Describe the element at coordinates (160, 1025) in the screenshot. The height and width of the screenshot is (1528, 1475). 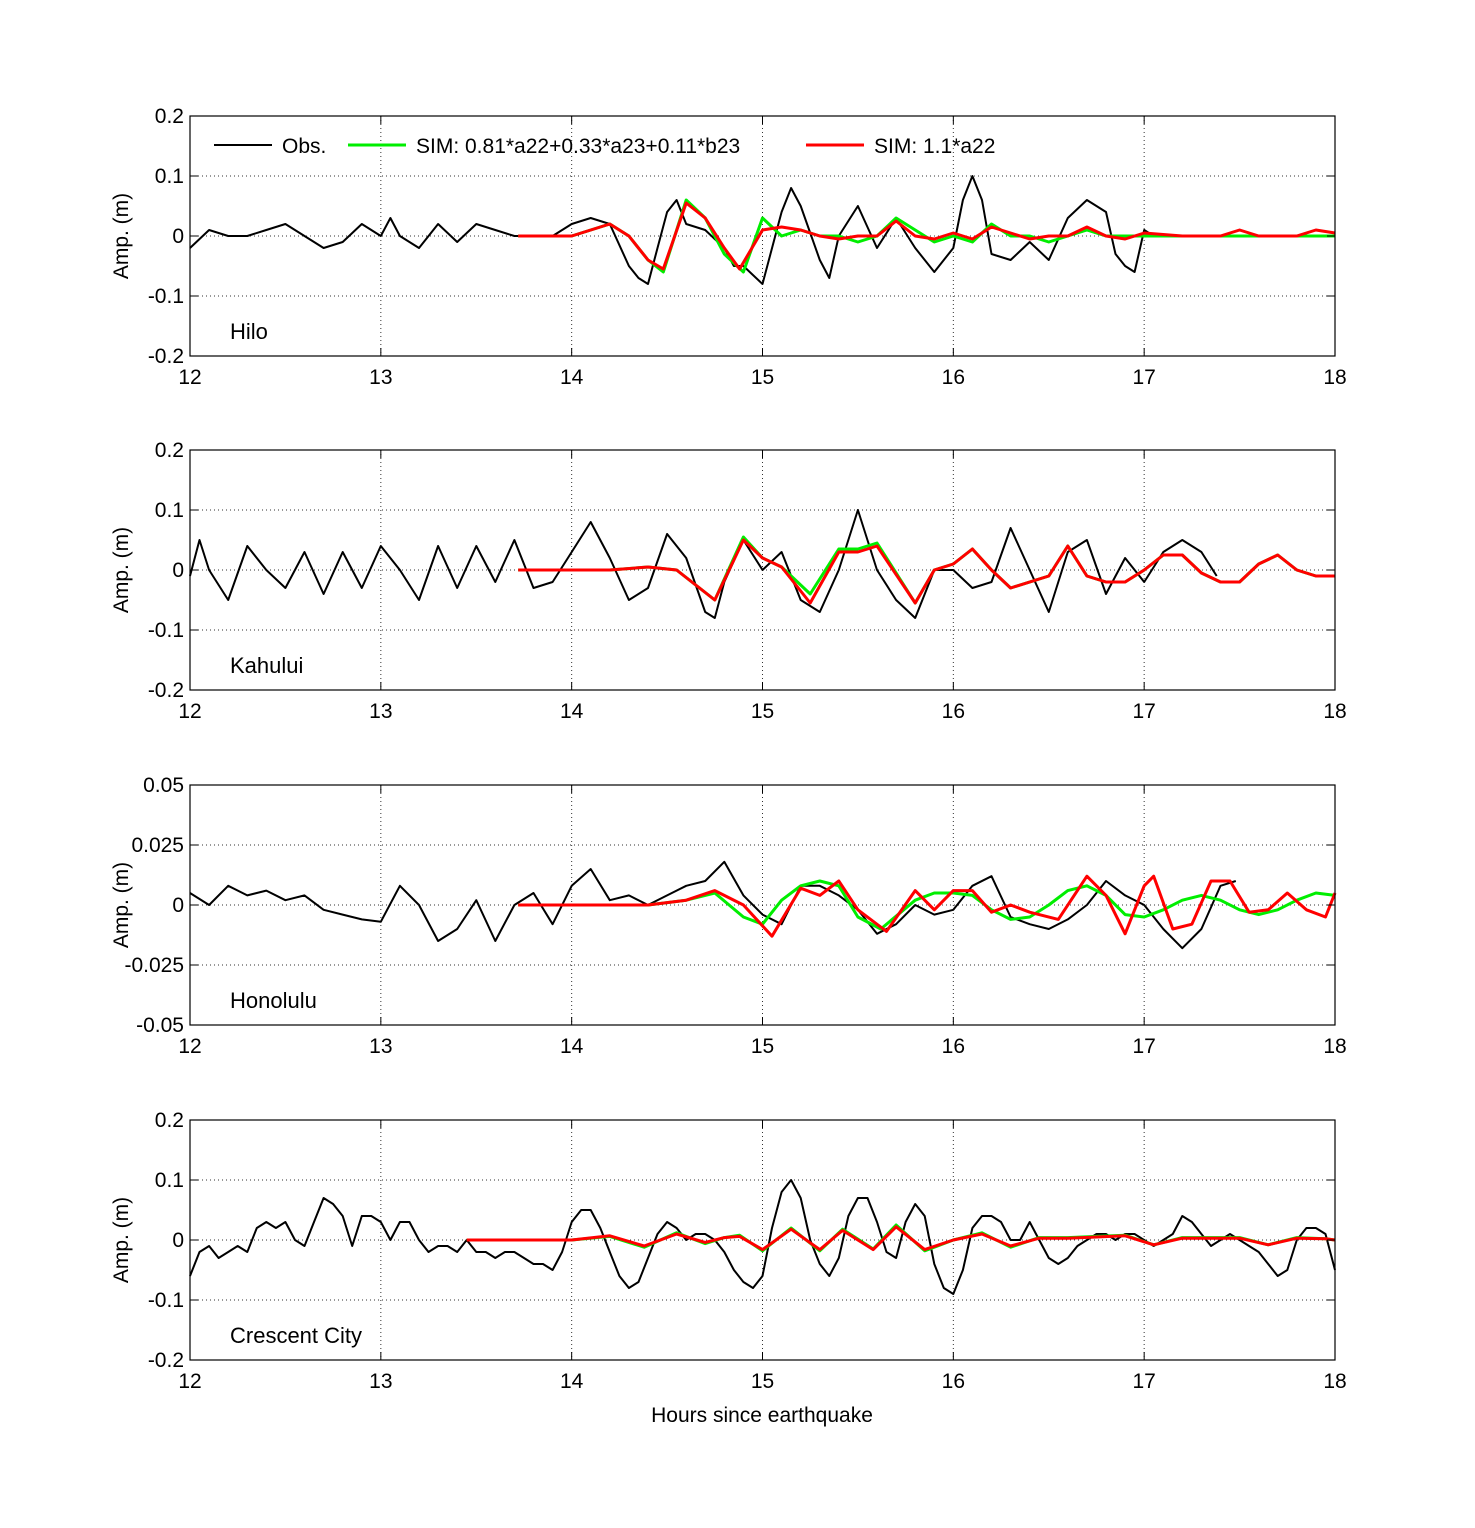
I see `y-tick-label: -0.05` at that location.